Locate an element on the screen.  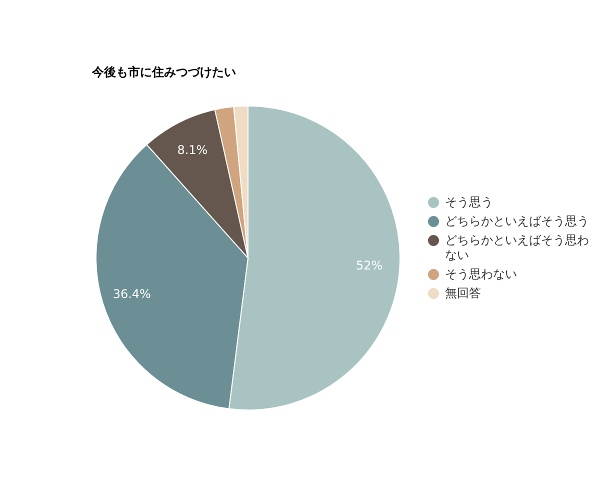
legend-label: どちらかといえばそう思わない is located at coordinates (517, 248).